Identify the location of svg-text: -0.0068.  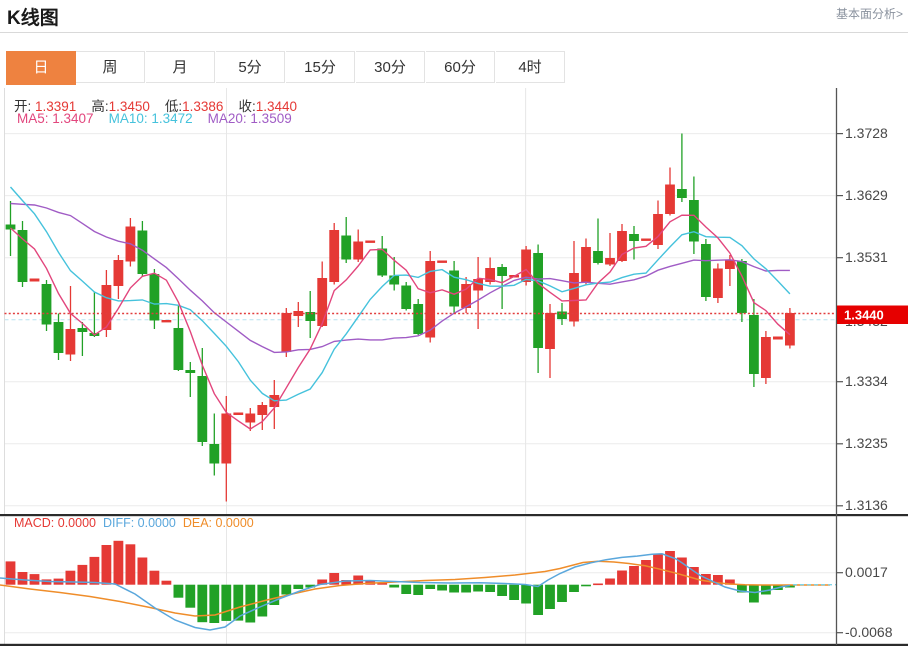
(869, 632).